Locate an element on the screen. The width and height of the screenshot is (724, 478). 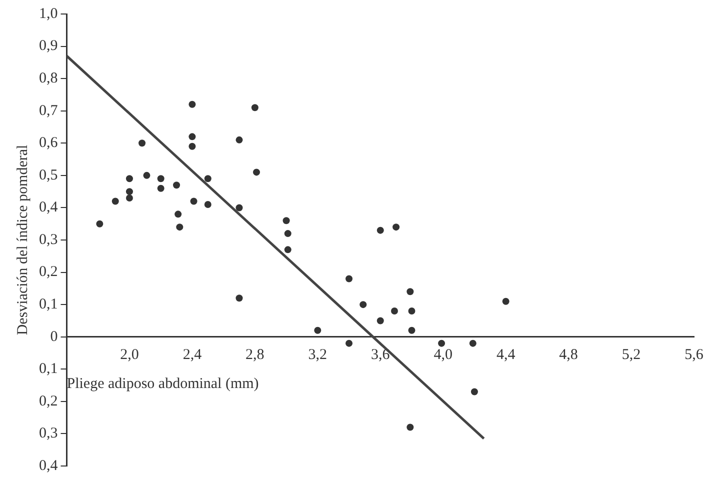
x-tick-label: 5,2 is located at coordinates (631, 354).